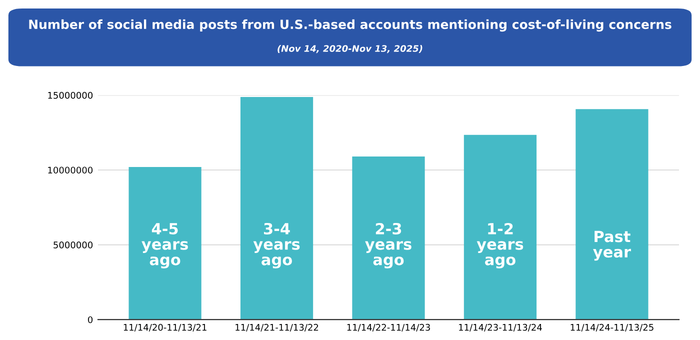 The image size is (700, 340). I want to click on annotation: 3-4 years ago, so click(276, 245).